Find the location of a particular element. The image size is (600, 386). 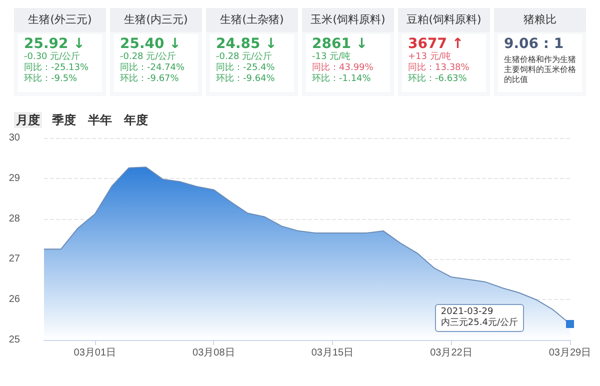

text: 同比：43.99% is located at coordinates (343, 68).